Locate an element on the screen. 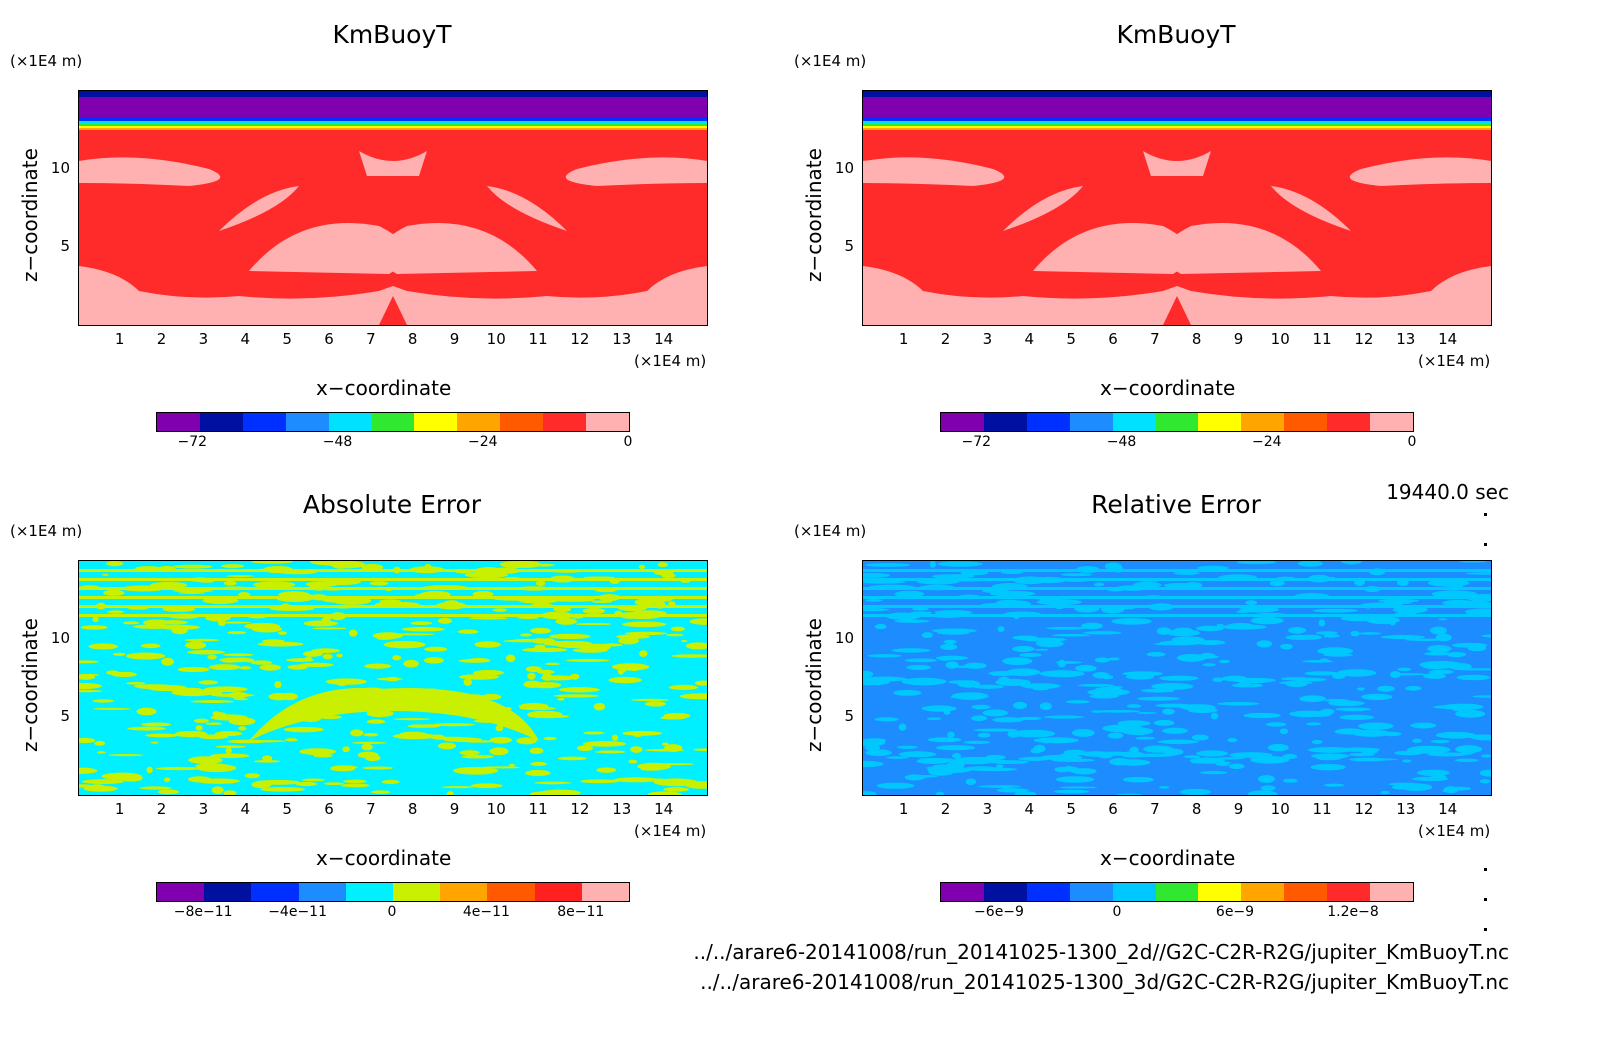 The image size is (1604, 1054). heatmap-plot is located at coordinates (1177, 678).